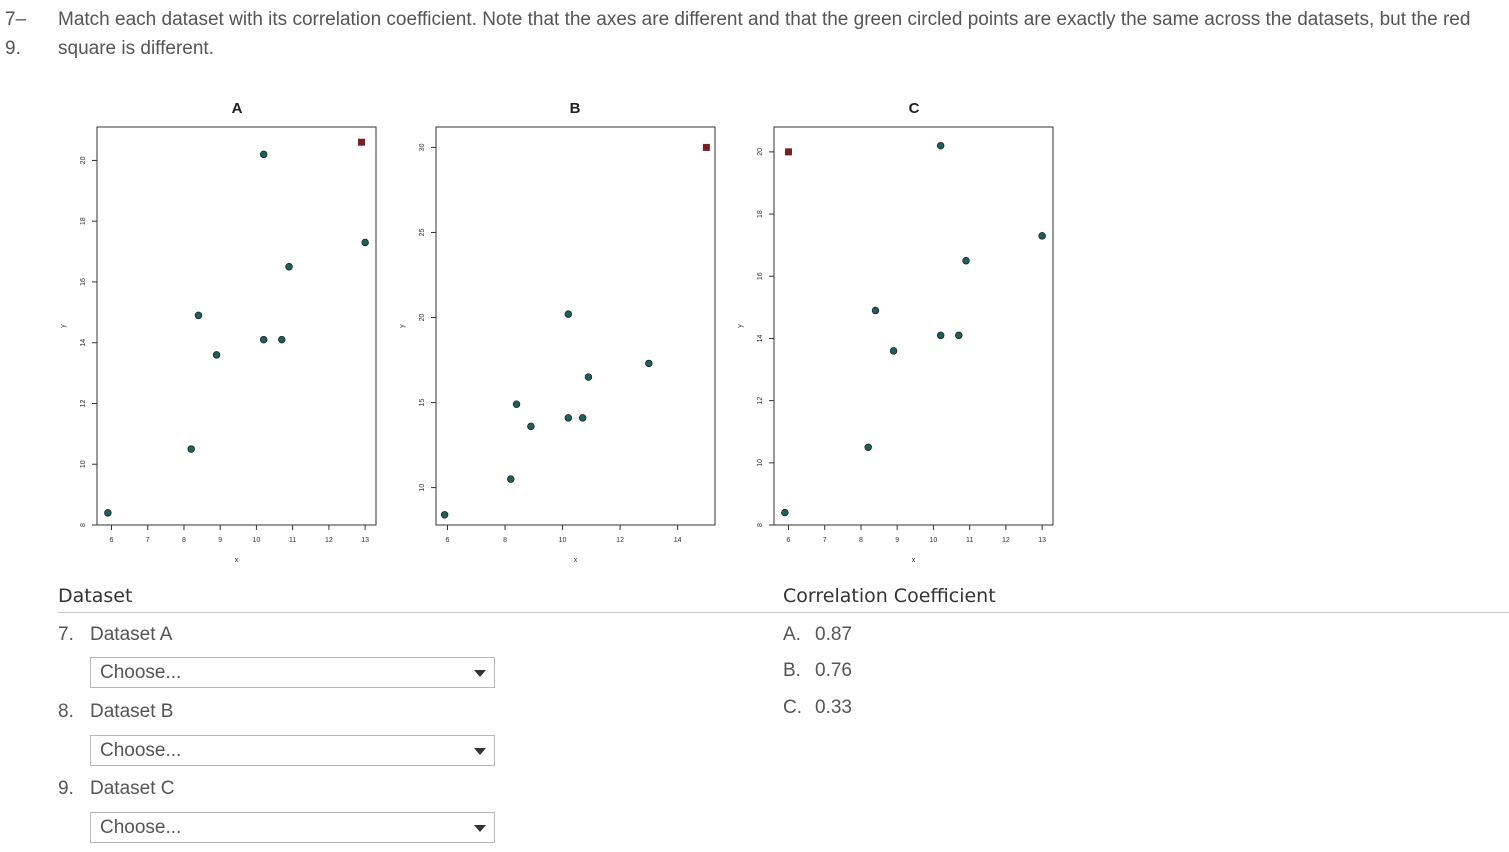 The width and height of the screenshot is (1509, 852). What do you see at coordinates (329, 540) in the screenshot?
I see `x-tick-label-a: 12` at bounding box center [329, 540].